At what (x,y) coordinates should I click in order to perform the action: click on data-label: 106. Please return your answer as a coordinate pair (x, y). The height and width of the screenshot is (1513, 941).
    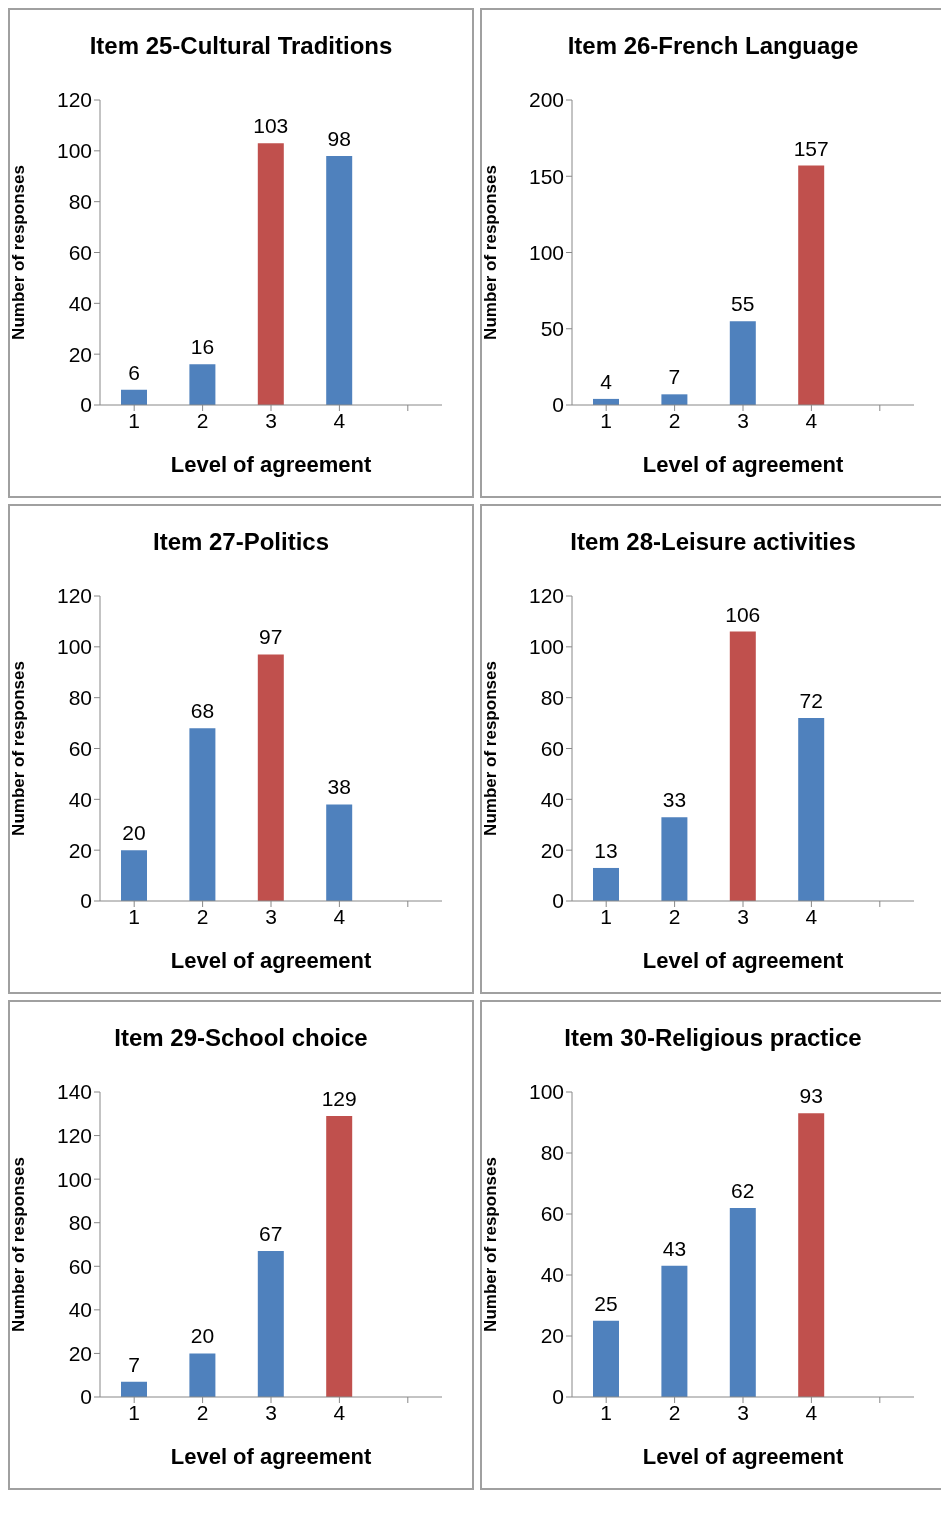
    Looking at the image, I should click on (743, 614).